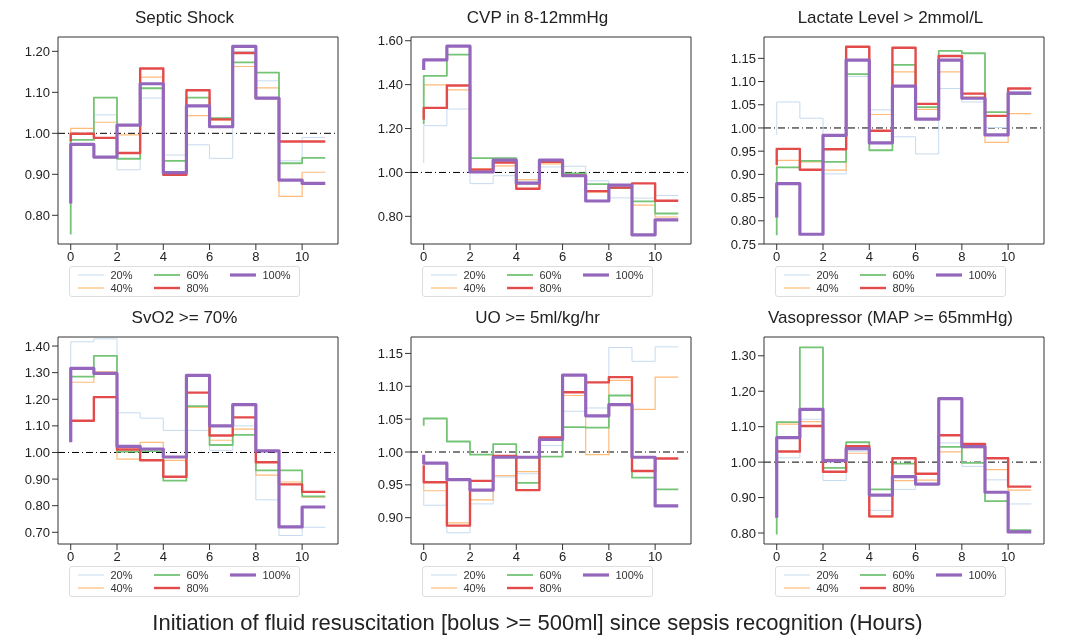  Describe the element at coordinates (537, 318) in the screenshot. I see `chart-title: UO >= 5ml/kg/hr` at that location.